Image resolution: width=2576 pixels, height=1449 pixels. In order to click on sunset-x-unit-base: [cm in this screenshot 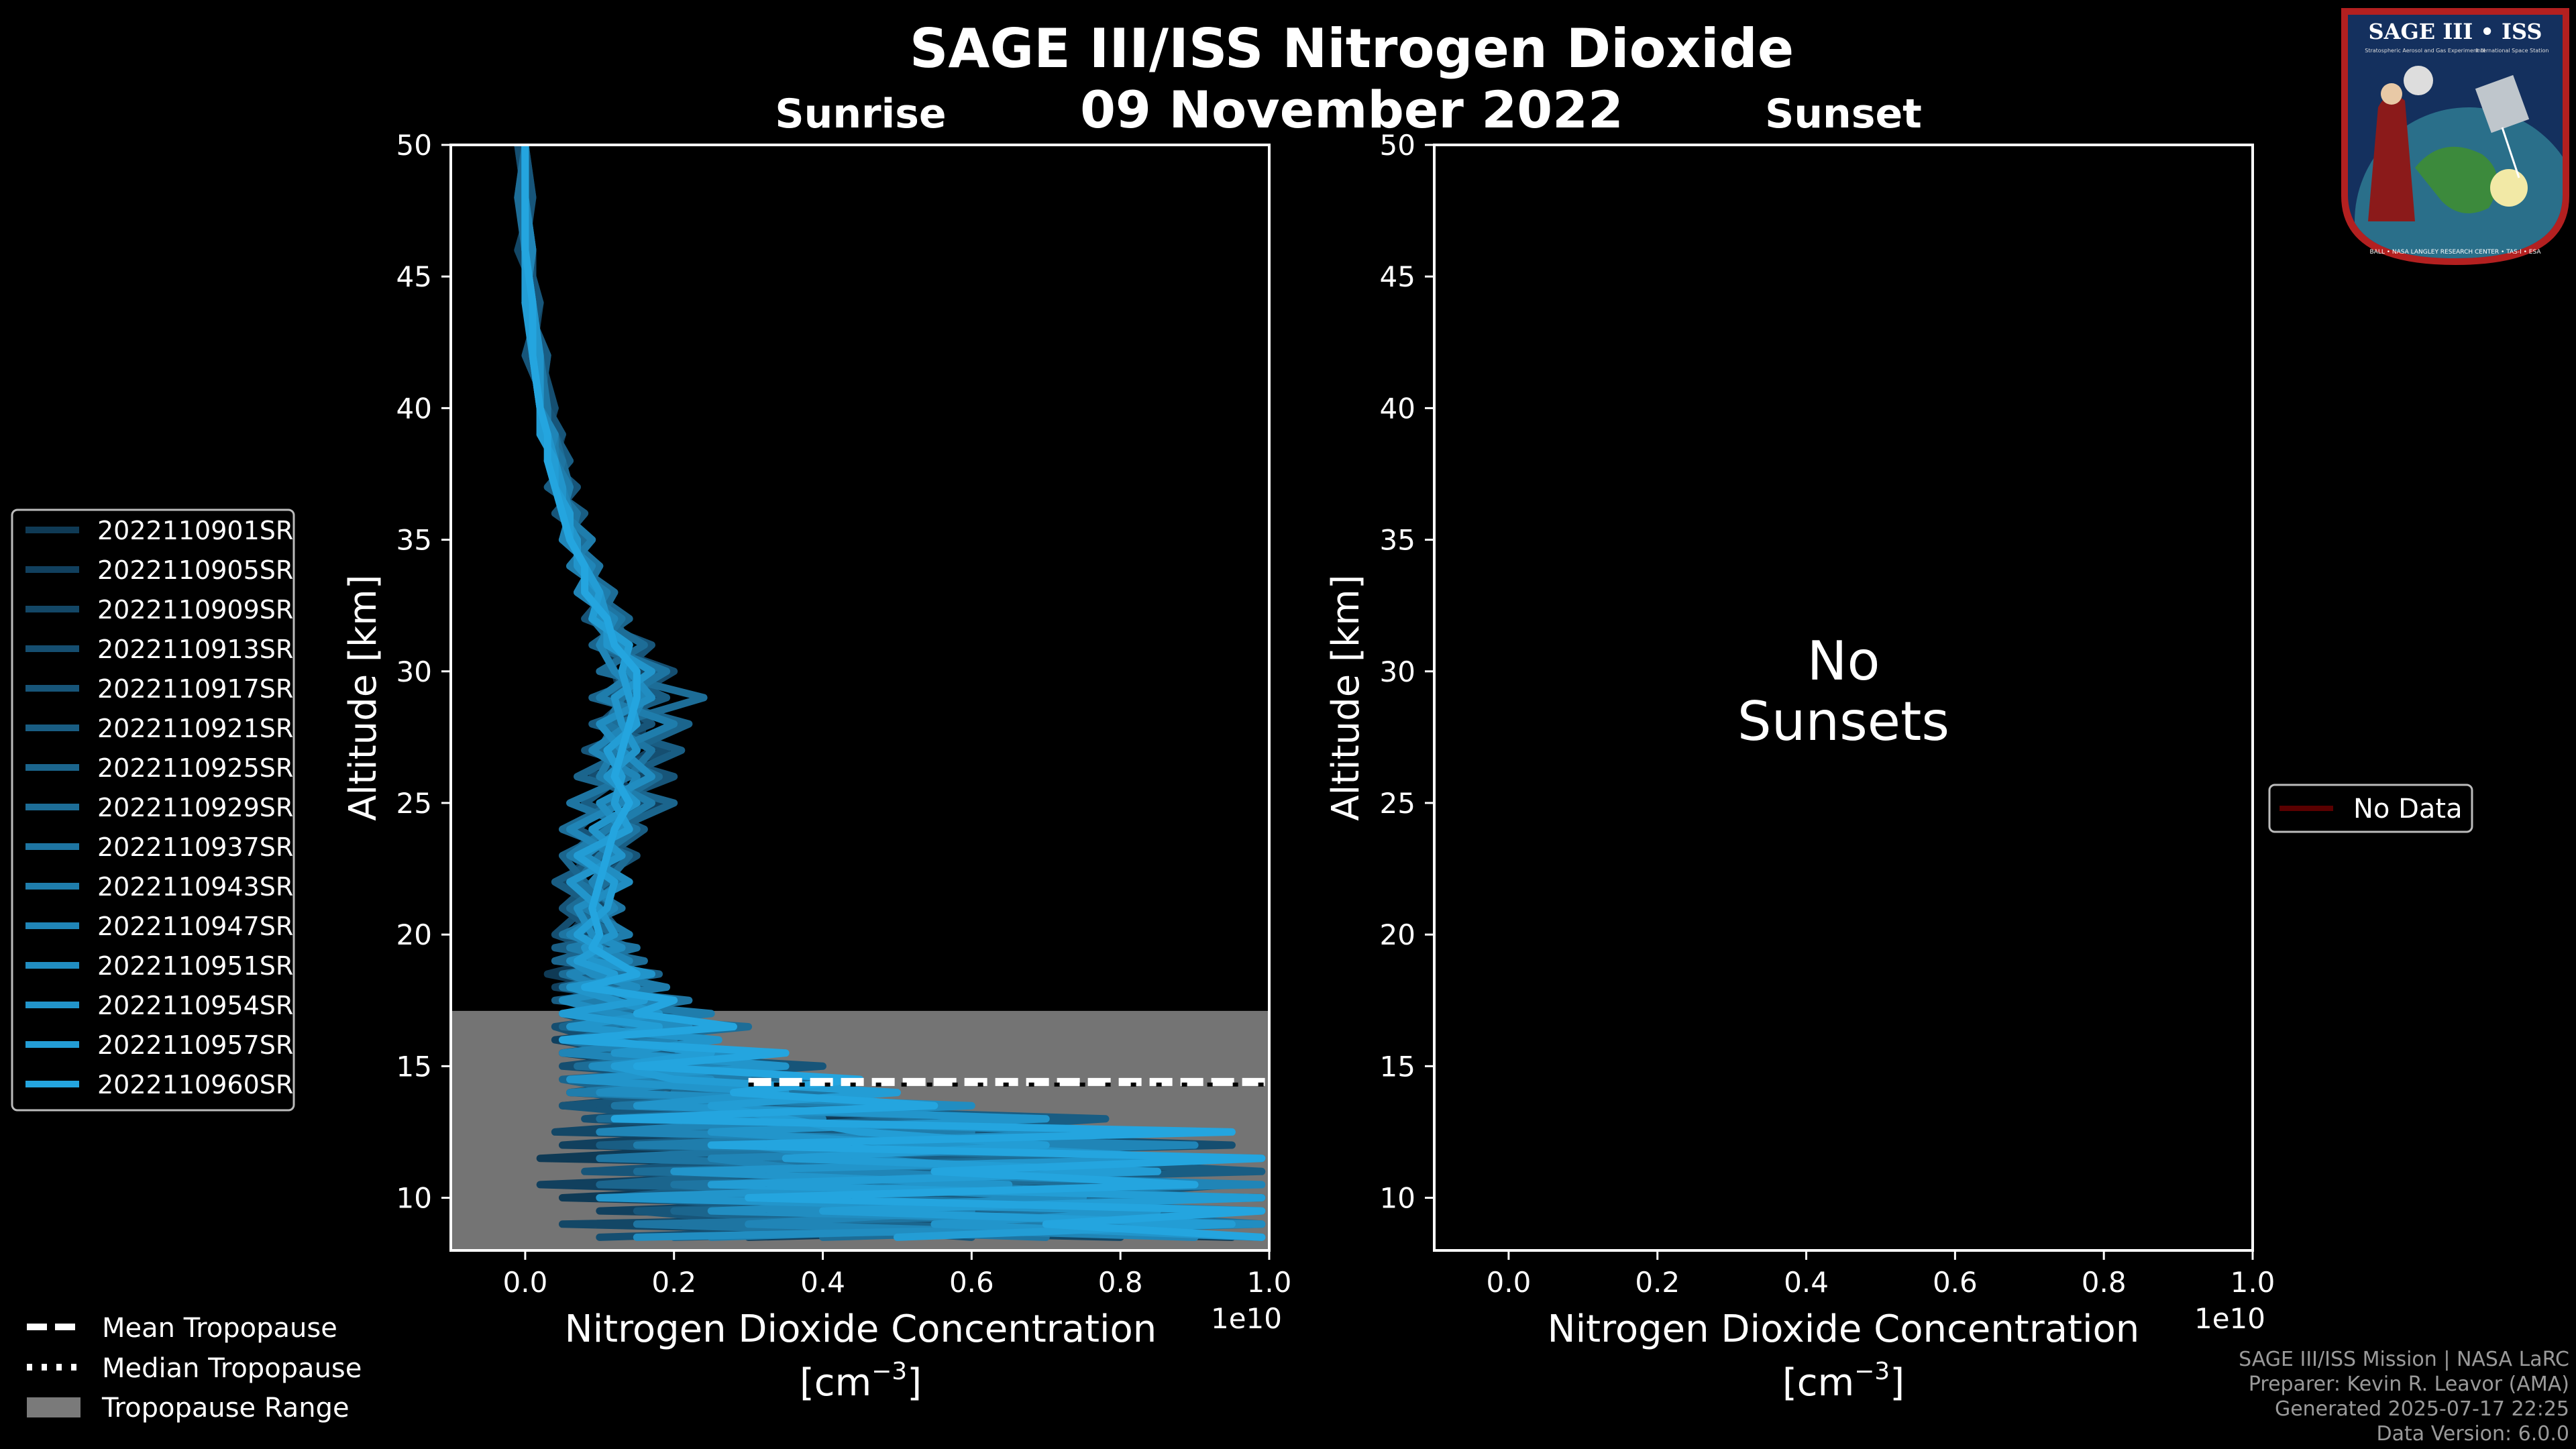, I will do `click(1818, 1383)`.